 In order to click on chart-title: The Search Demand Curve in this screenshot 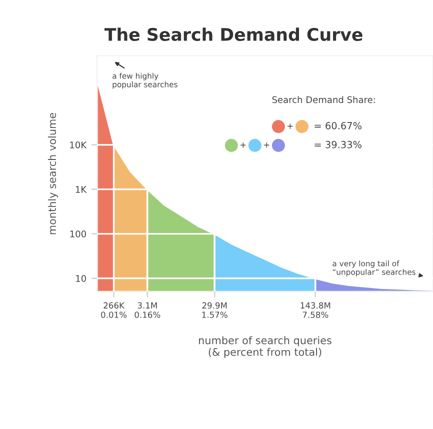, I will do `click(233, 34)`.